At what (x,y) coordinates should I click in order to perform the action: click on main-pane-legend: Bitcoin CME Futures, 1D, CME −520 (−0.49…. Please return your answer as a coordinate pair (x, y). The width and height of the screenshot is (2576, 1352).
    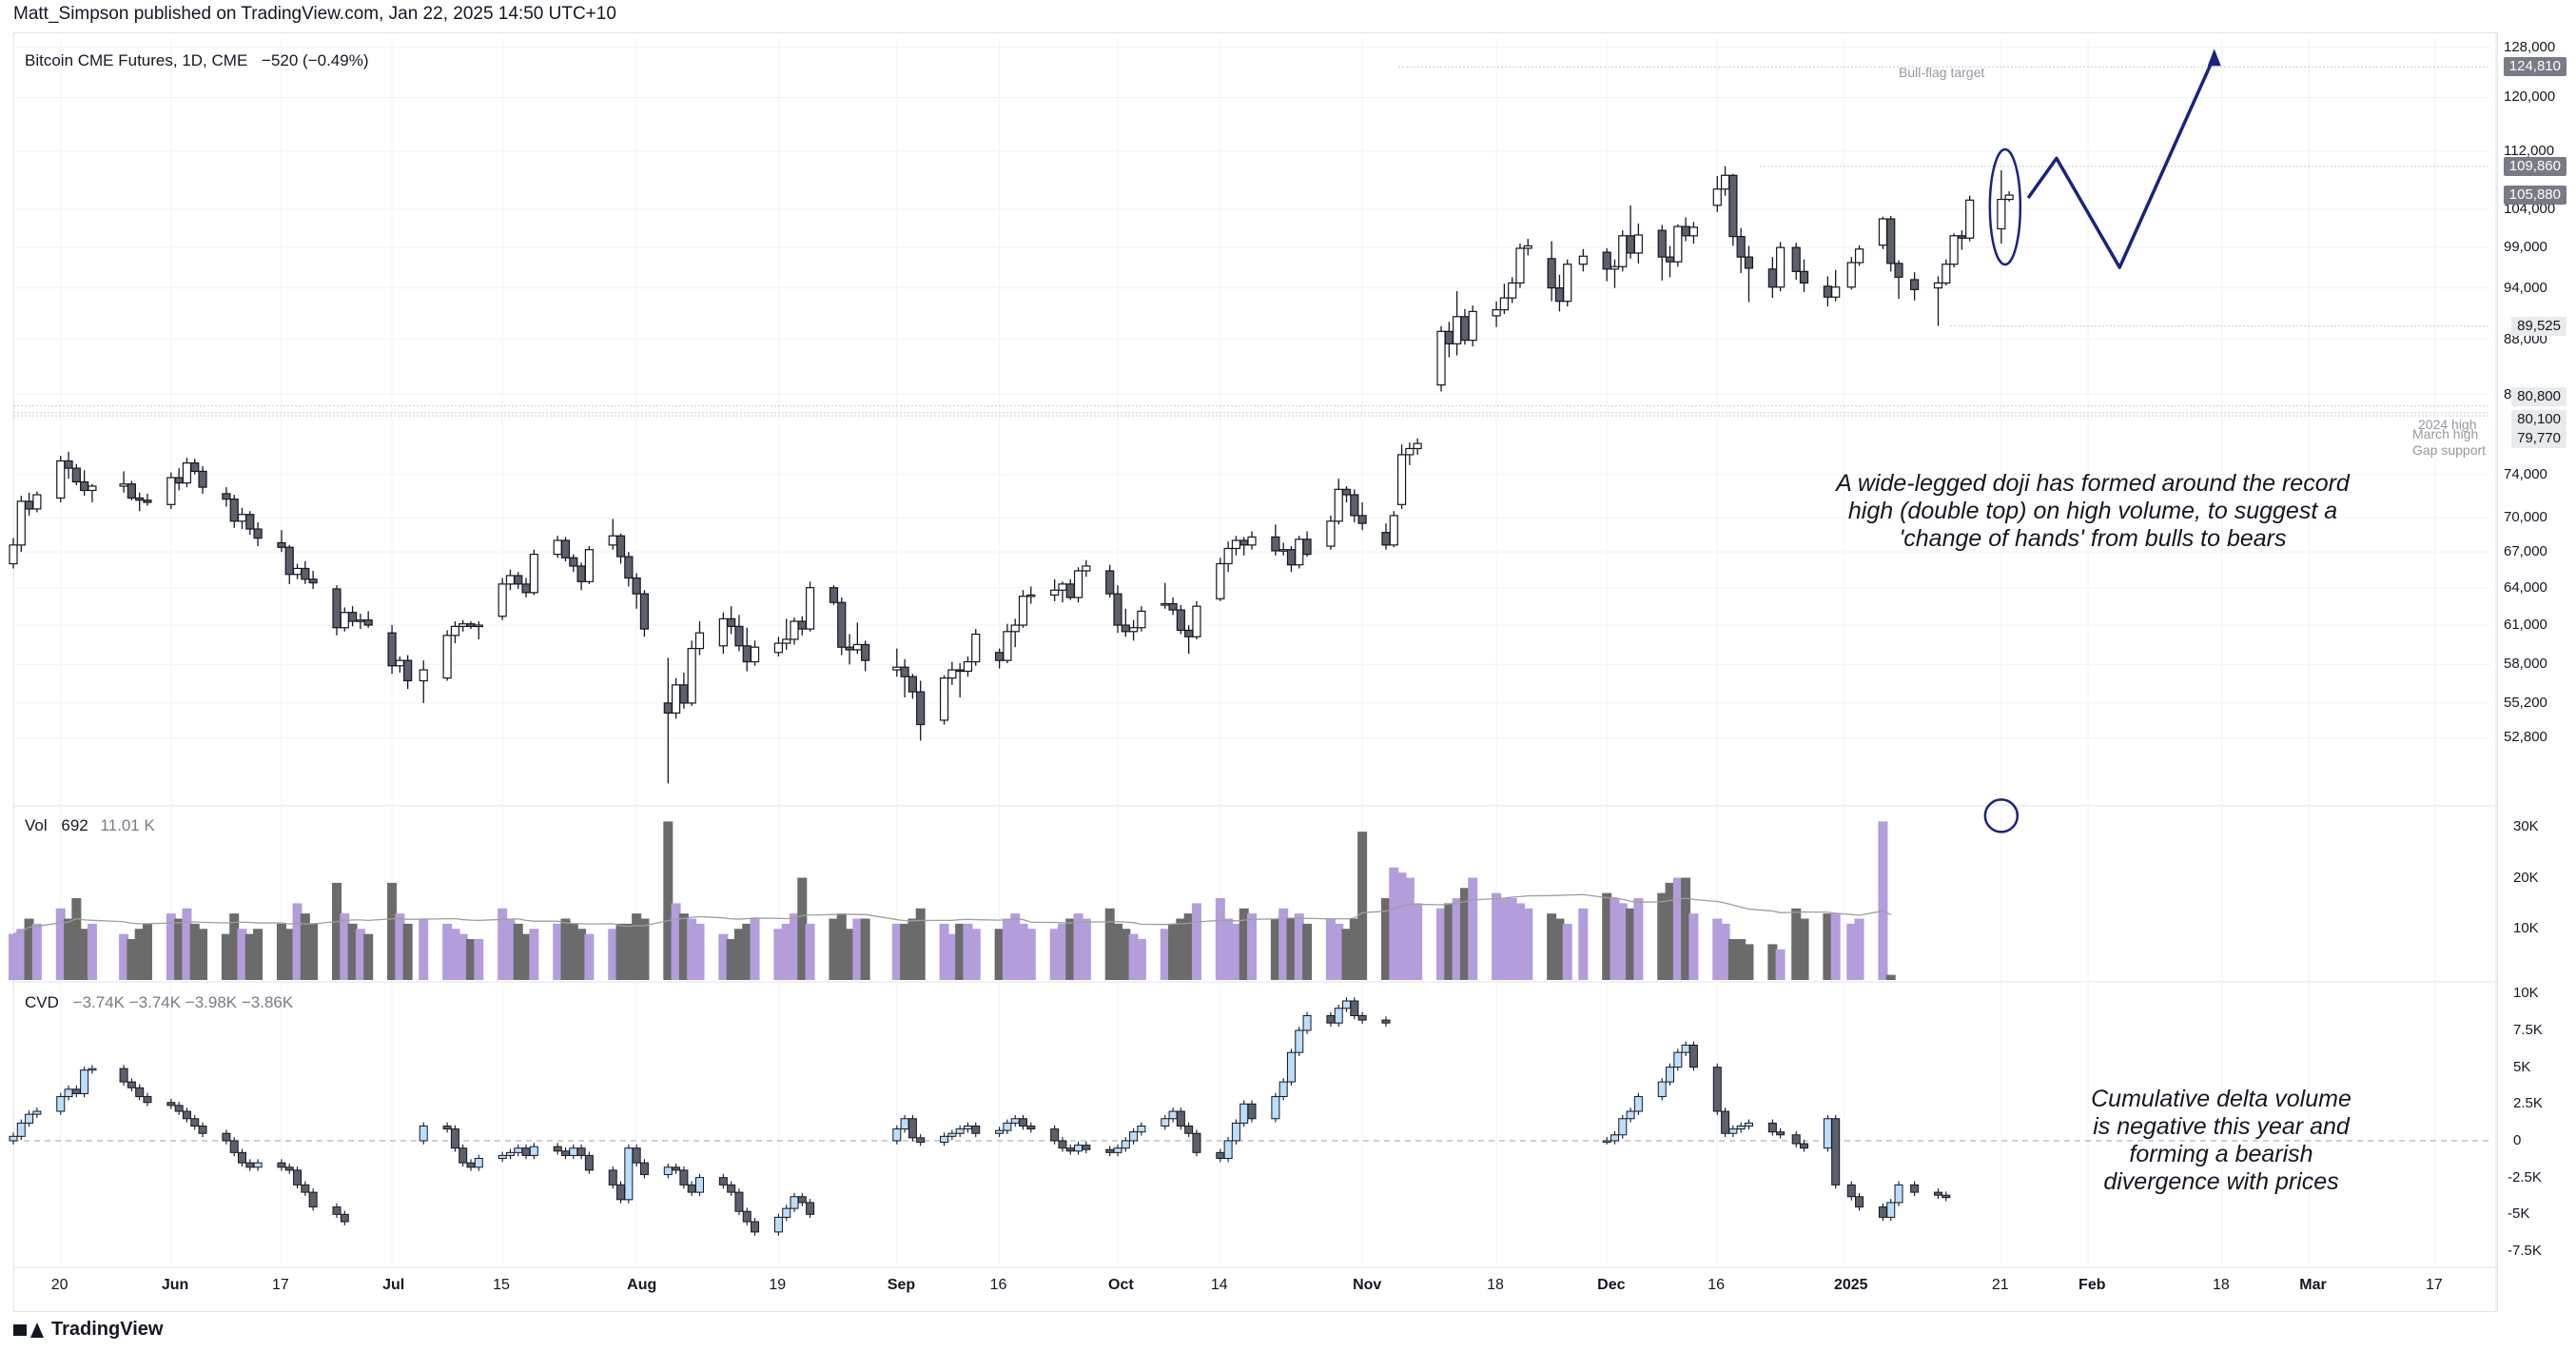
    Looking at the image, I should click on (197, 60).